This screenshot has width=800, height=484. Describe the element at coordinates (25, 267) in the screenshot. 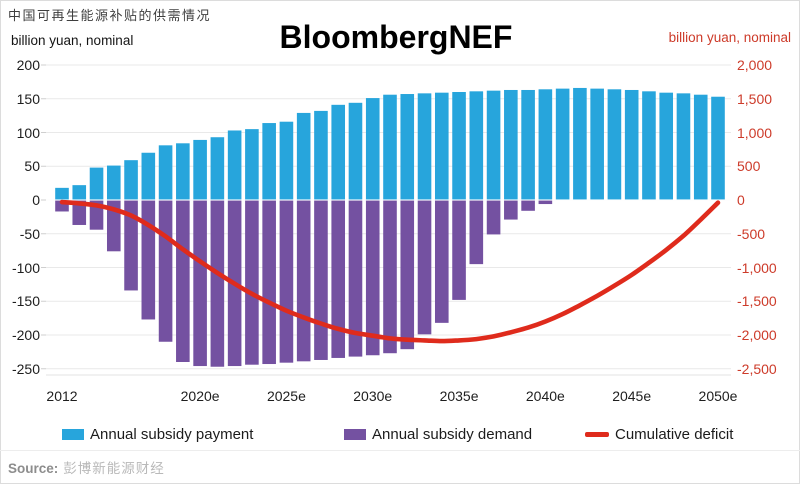

I see `left-tick-label: -100` at that location.